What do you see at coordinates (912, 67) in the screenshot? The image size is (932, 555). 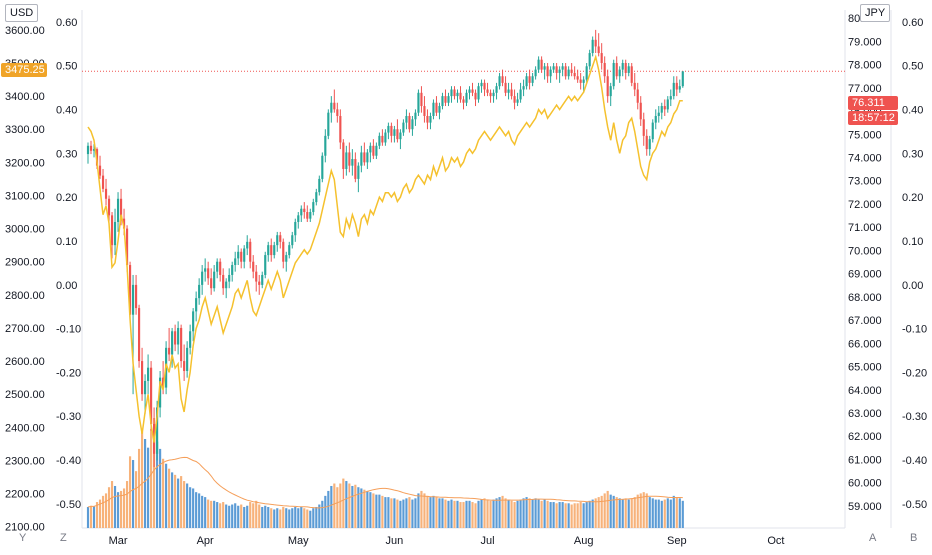 I see `pct-tick-label-right: 0.50` at bounding box center [912, 67].